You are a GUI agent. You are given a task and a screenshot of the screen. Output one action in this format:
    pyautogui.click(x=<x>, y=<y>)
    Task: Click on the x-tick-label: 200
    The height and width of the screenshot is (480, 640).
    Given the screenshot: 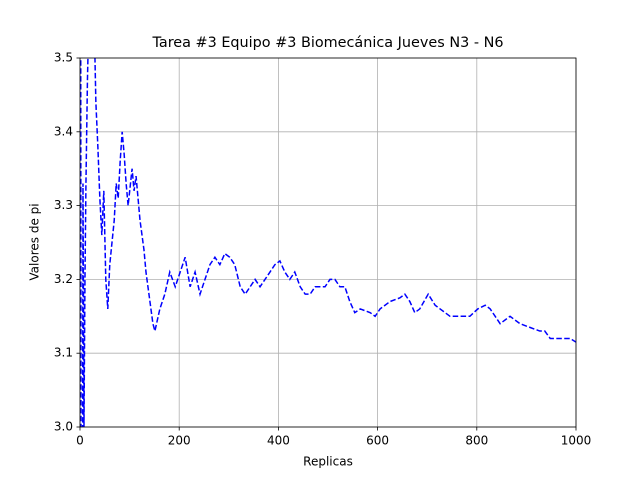 What is the action you would take?
    pyautogui.click(x=179, y=441)
    